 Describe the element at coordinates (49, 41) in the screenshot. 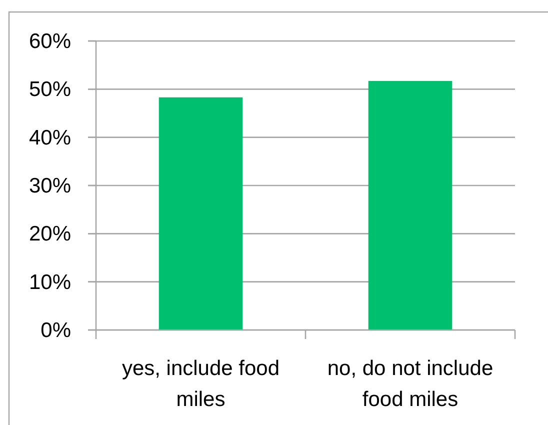

I see `y-tick-label: 60%` at that location.